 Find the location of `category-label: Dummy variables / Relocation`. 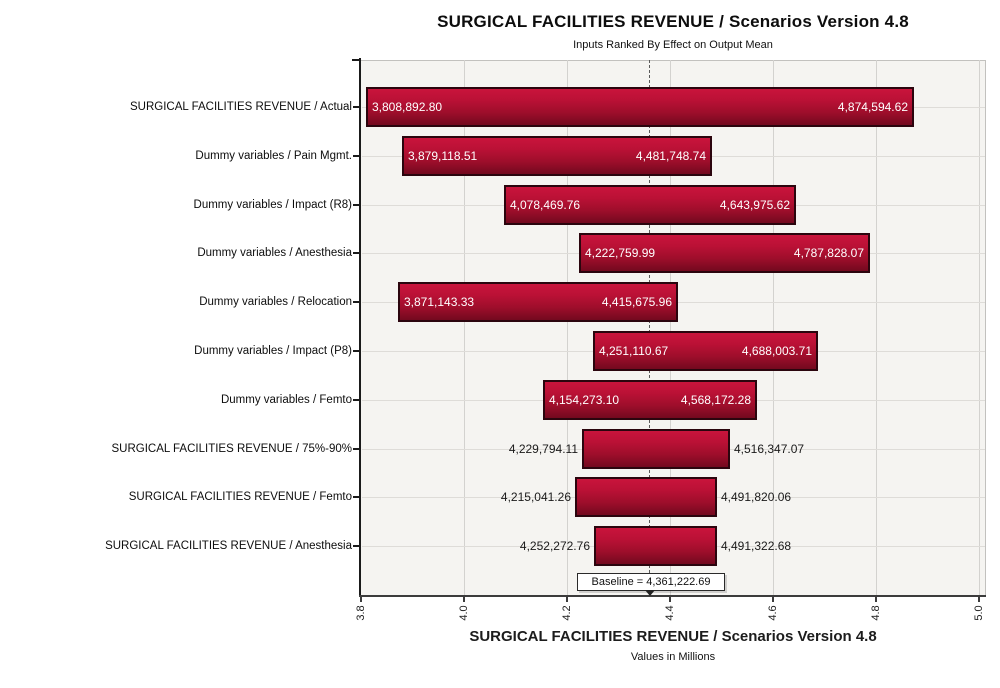

category-label: Dummy variables / Relocation is located at coordinates (275, 302).